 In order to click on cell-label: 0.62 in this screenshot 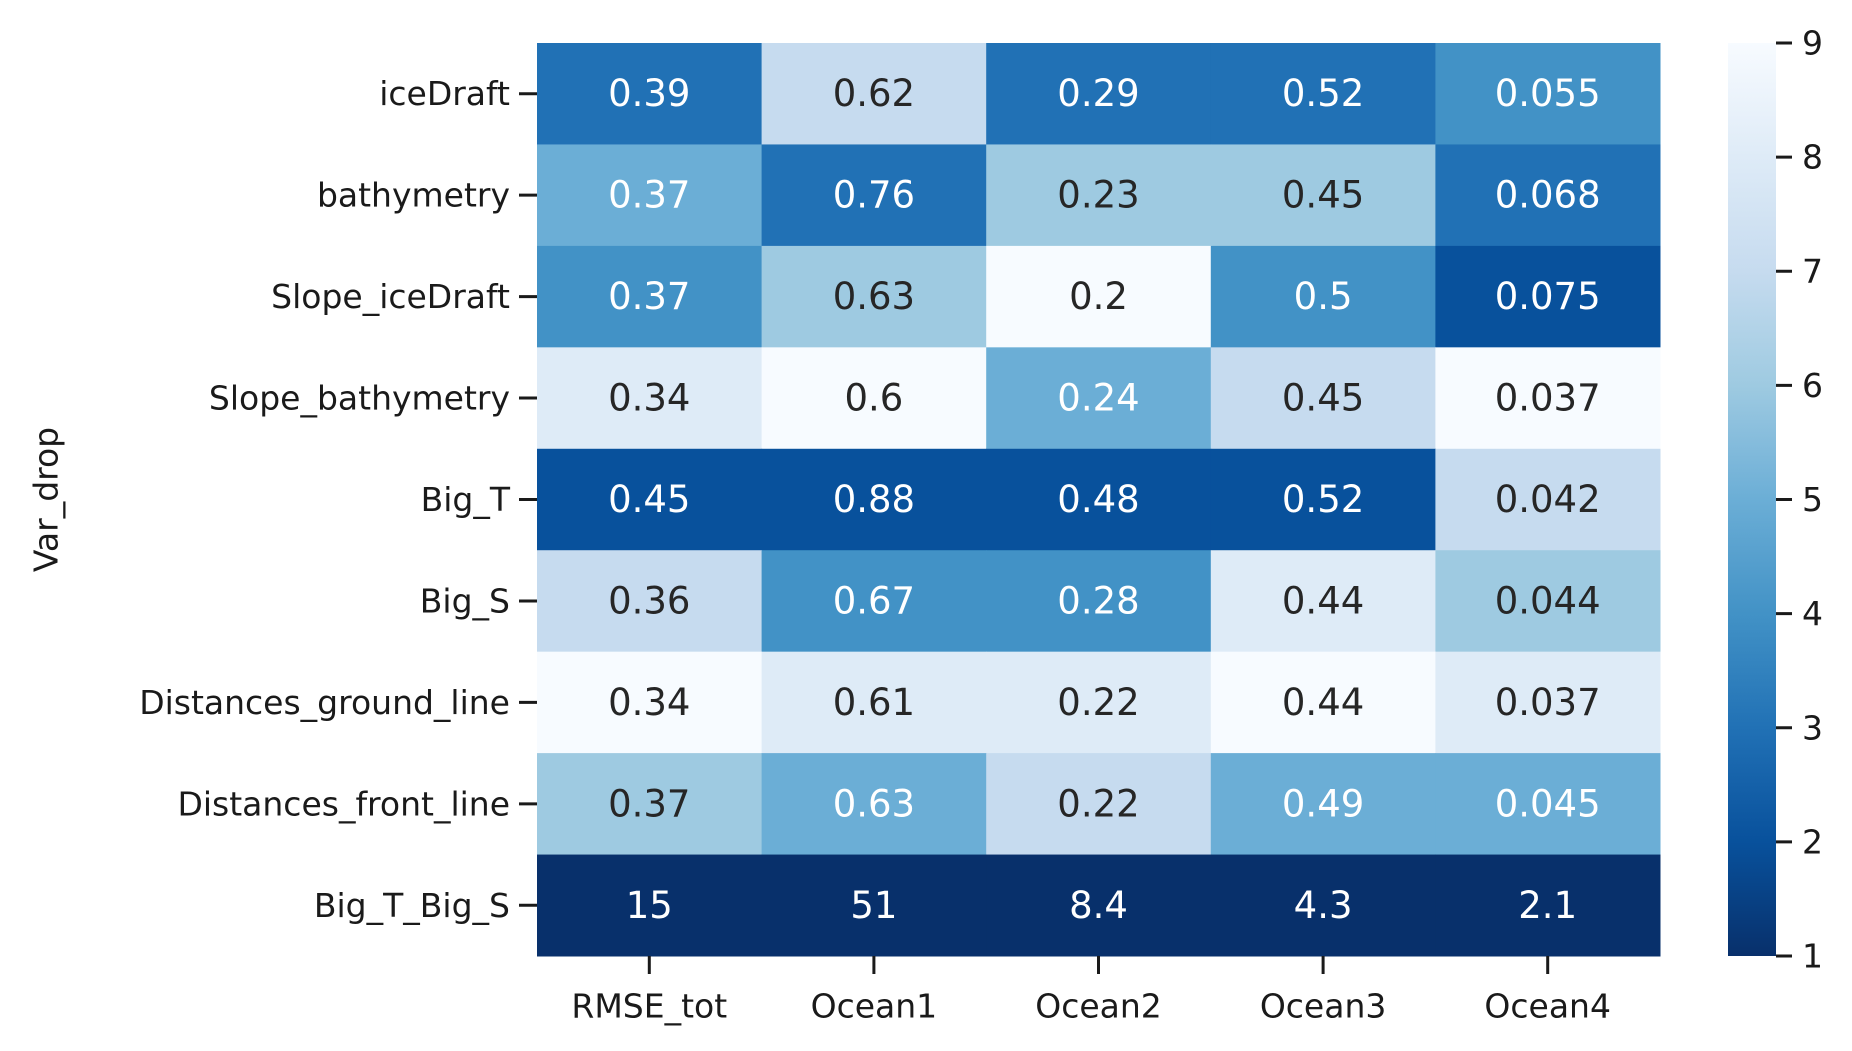, I will do `click(874, 93)`.